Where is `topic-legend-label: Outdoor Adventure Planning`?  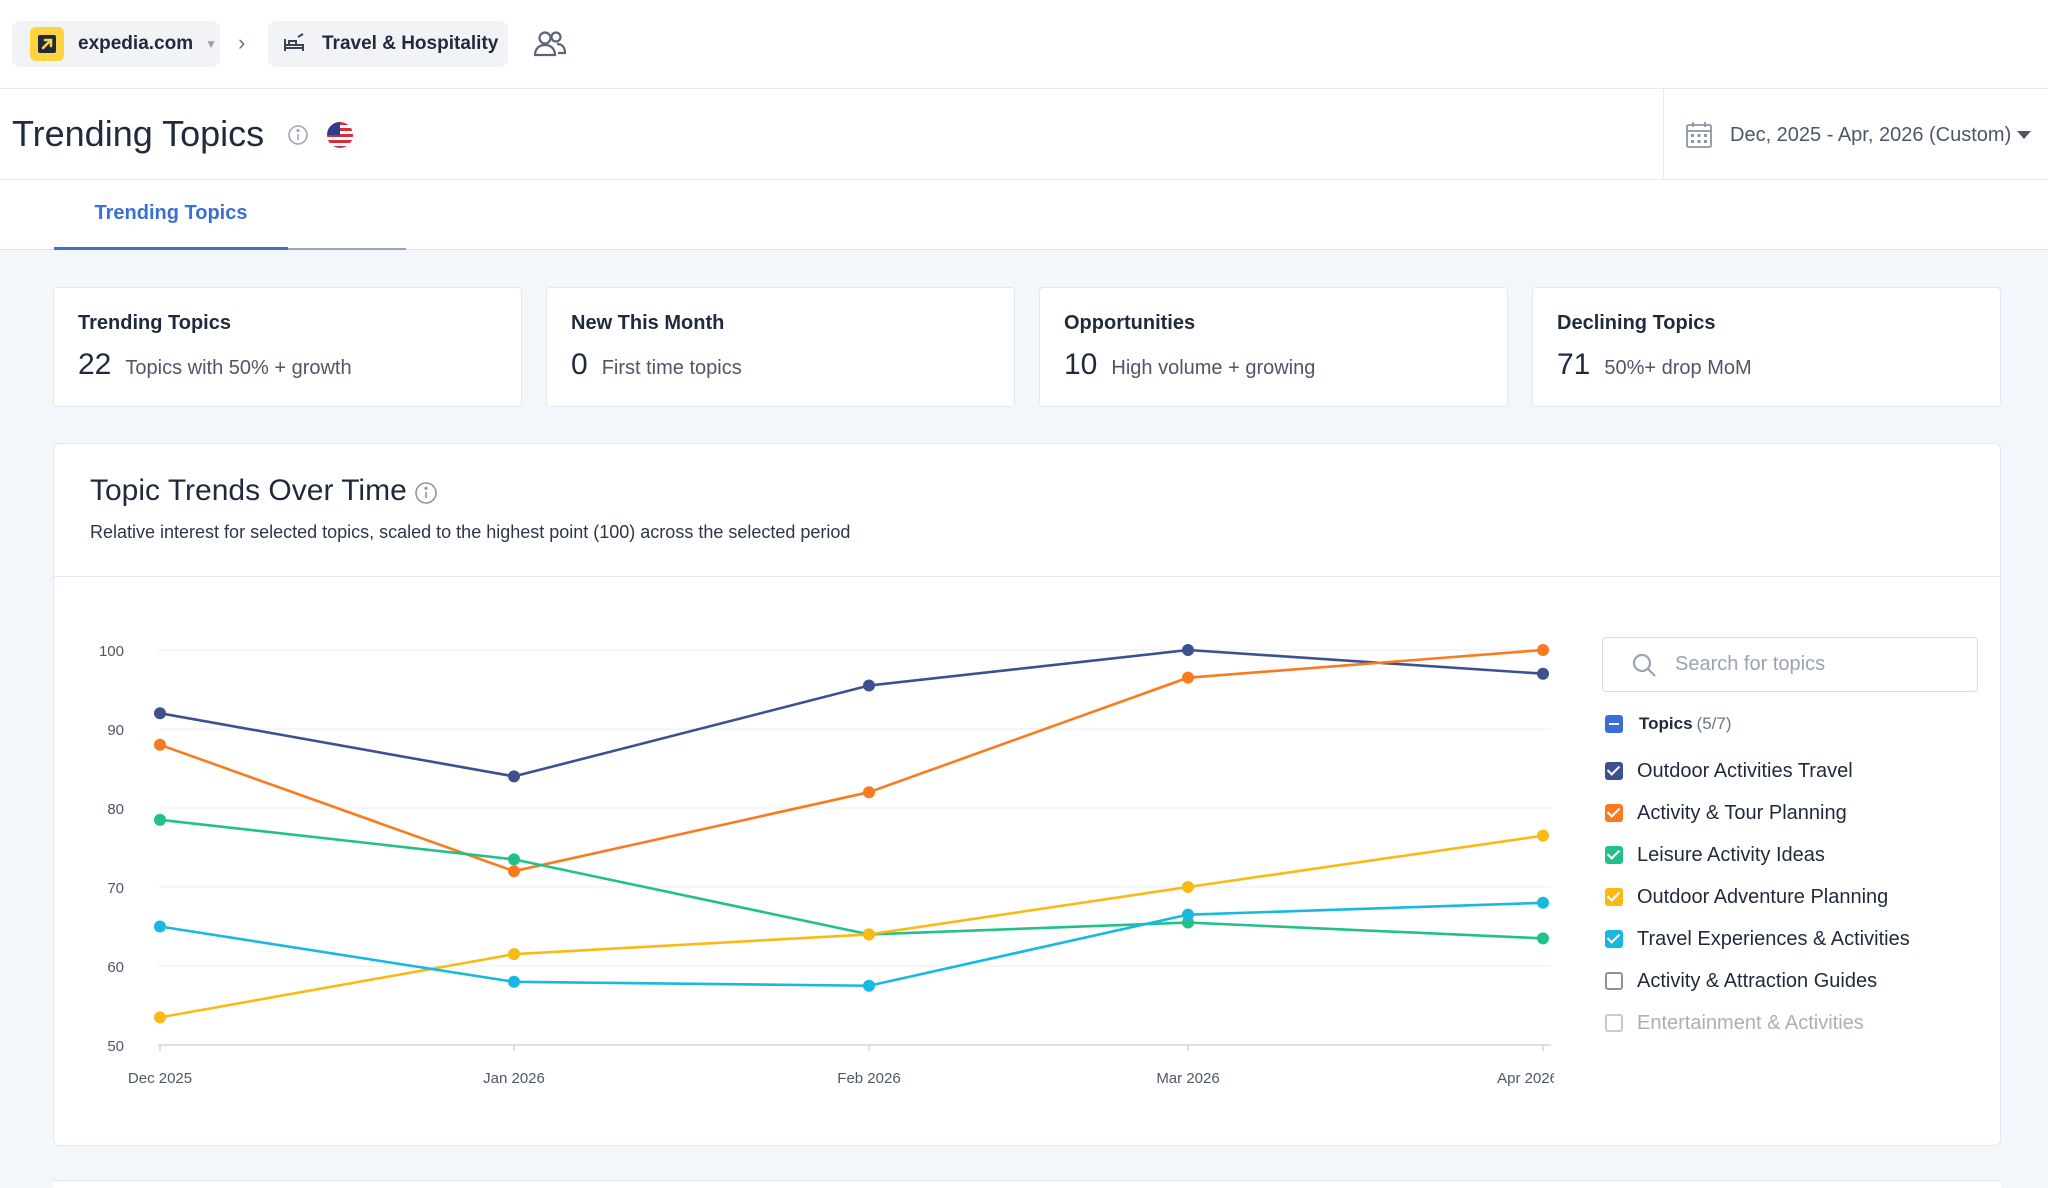
topic-legend-label: Outdoor Adventure Planning is located at coordinates (1763, 896).